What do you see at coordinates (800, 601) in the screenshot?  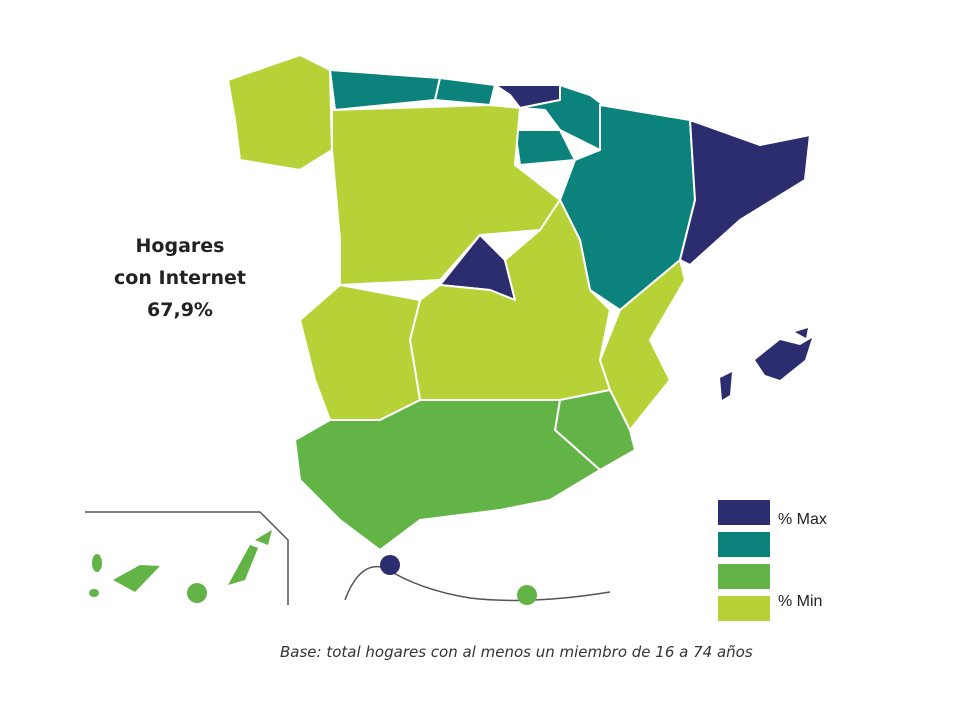 I see `legend-label: % Min` at bounding box center [800, 601].